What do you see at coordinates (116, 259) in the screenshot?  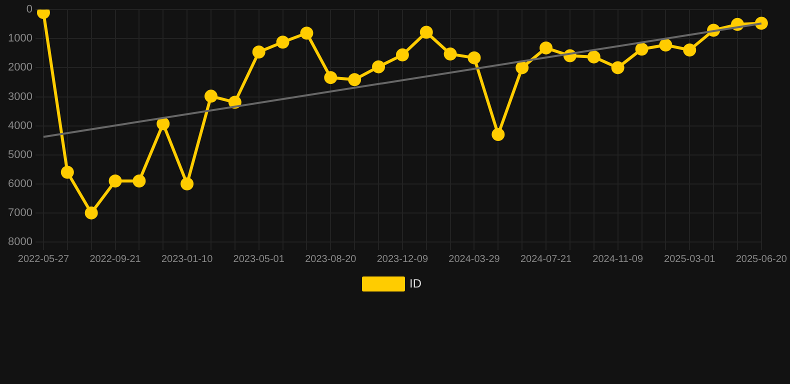 I see `x-tick-label: 2022-09-21` at bounding box center [116, 259].